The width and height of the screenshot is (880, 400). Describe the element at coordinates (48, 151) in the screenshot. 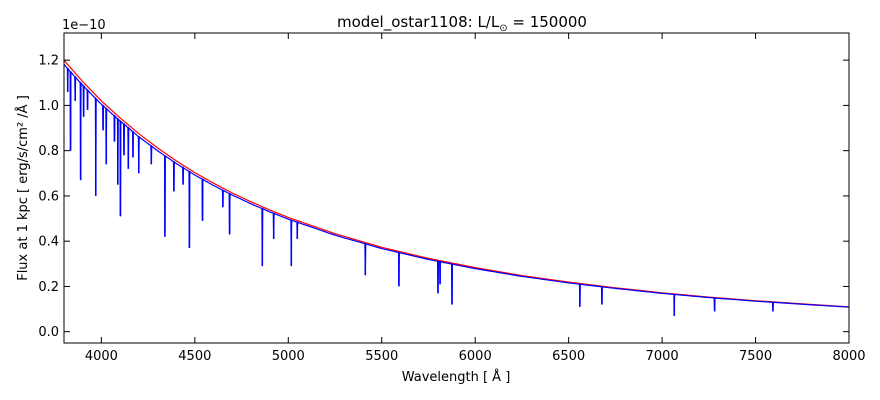

I see `y-tick-label: 0.8` at that location.